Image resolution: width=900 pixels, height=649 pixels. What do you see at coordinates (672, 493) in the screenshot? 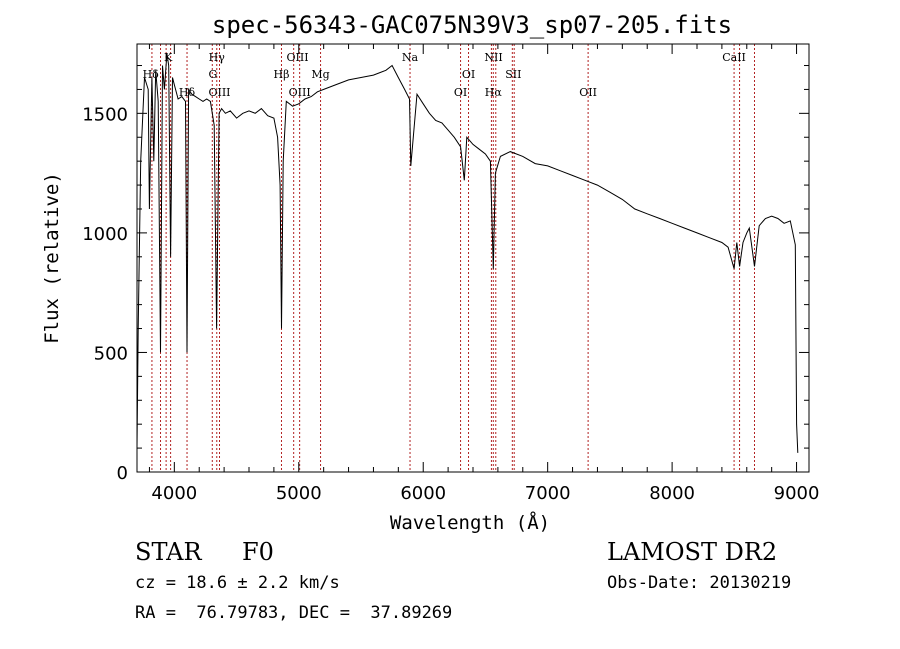
I see `x-tick-label-4: 8000` at bounding box center [672, 493].